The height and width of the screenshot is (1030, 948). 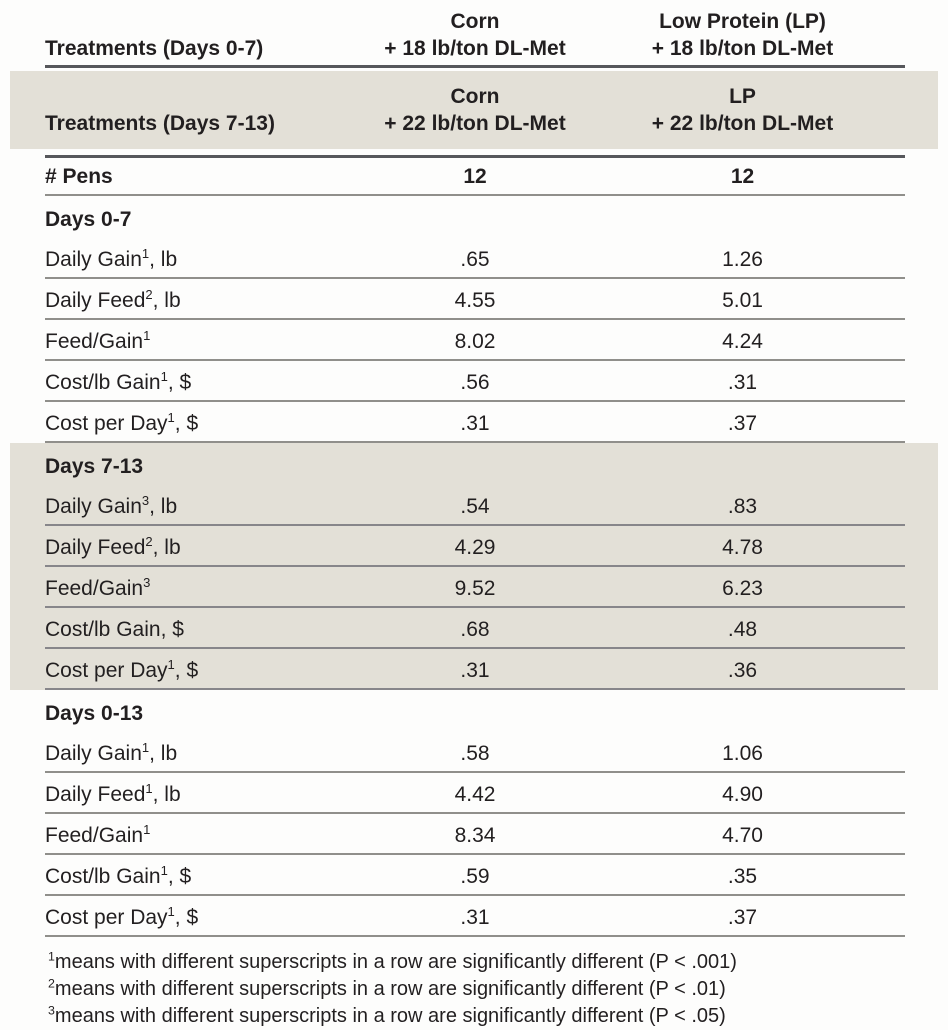 What do you see at coordinates (742, 794) in the screenshot?
I see `value-cell-lp: 4.90` at bounding box center [742, 794].